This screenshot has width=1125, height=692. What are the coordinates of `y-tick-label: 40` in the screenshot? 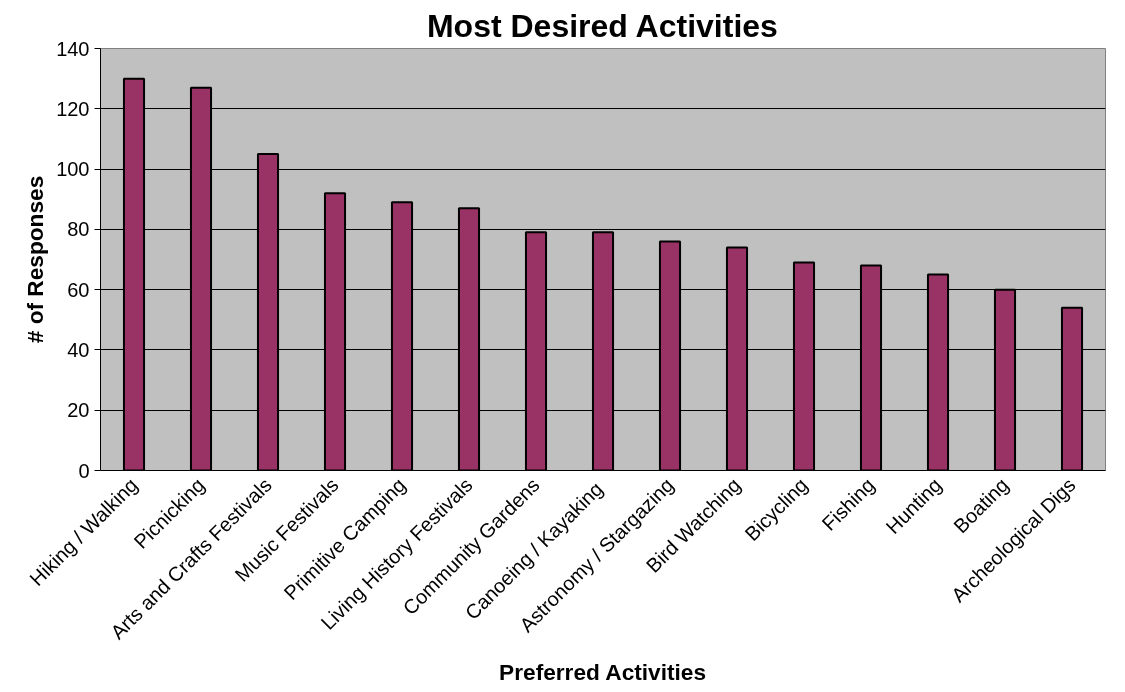 It's located at (78, 349).